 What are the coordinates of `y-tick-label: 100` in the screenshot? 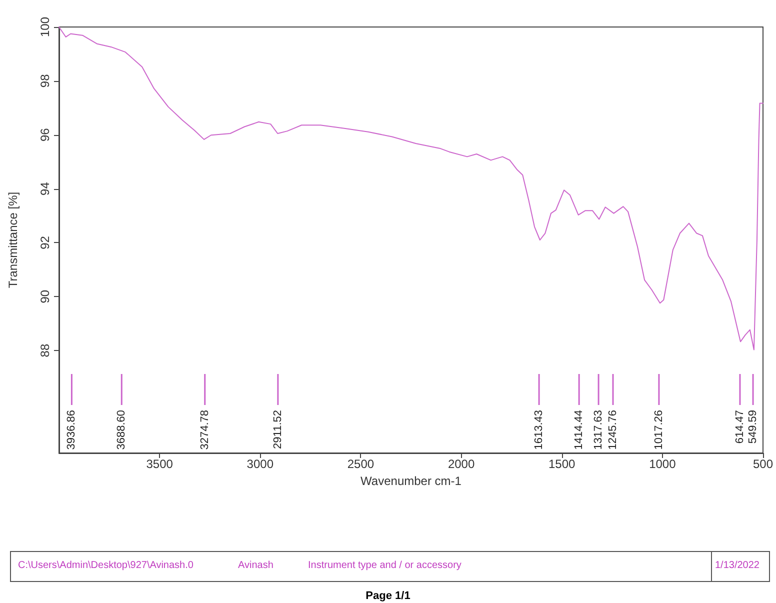 It's located at (45, 27).